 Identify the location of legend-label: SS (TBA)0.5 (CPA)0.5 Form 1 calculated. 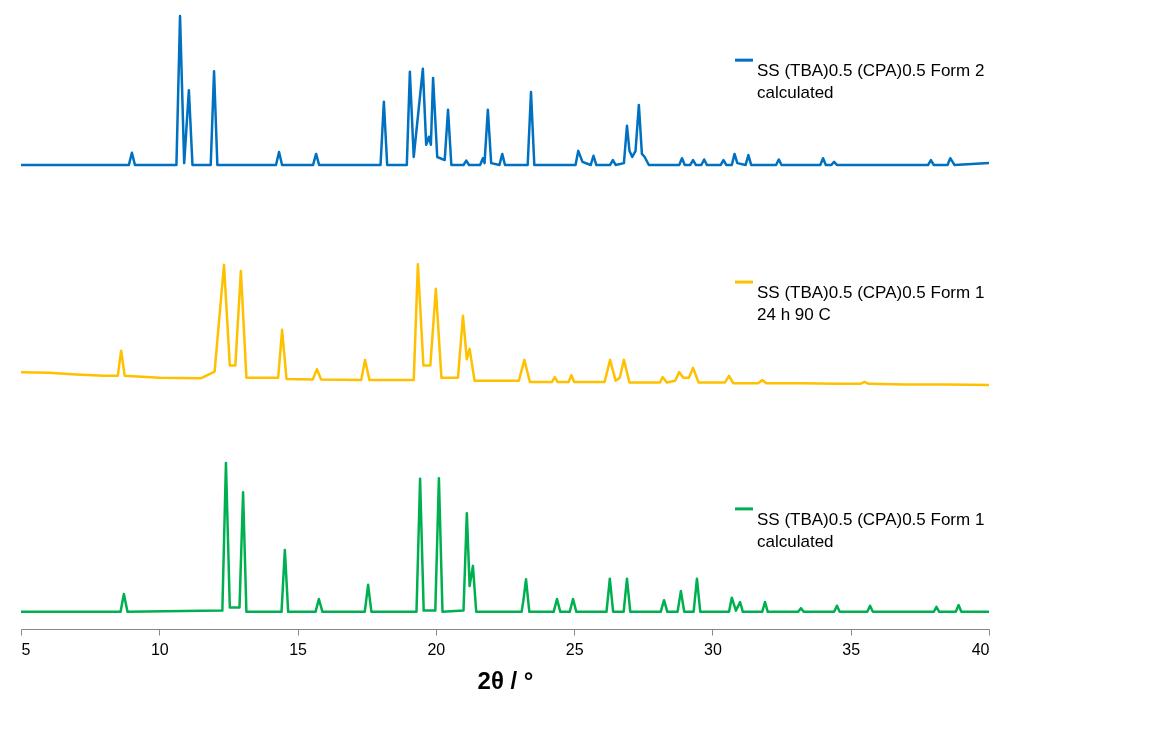
(871, 530).